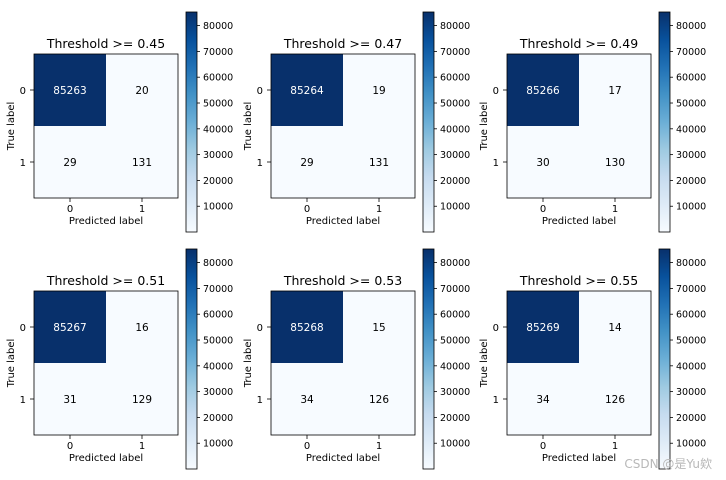 The height and width of the screenshot is (480, 726). What do you see at coordinates (668, 464) in the screenshot?
I see `watermark: CSDN @是Yu欸` at bounding box center [668, 464].